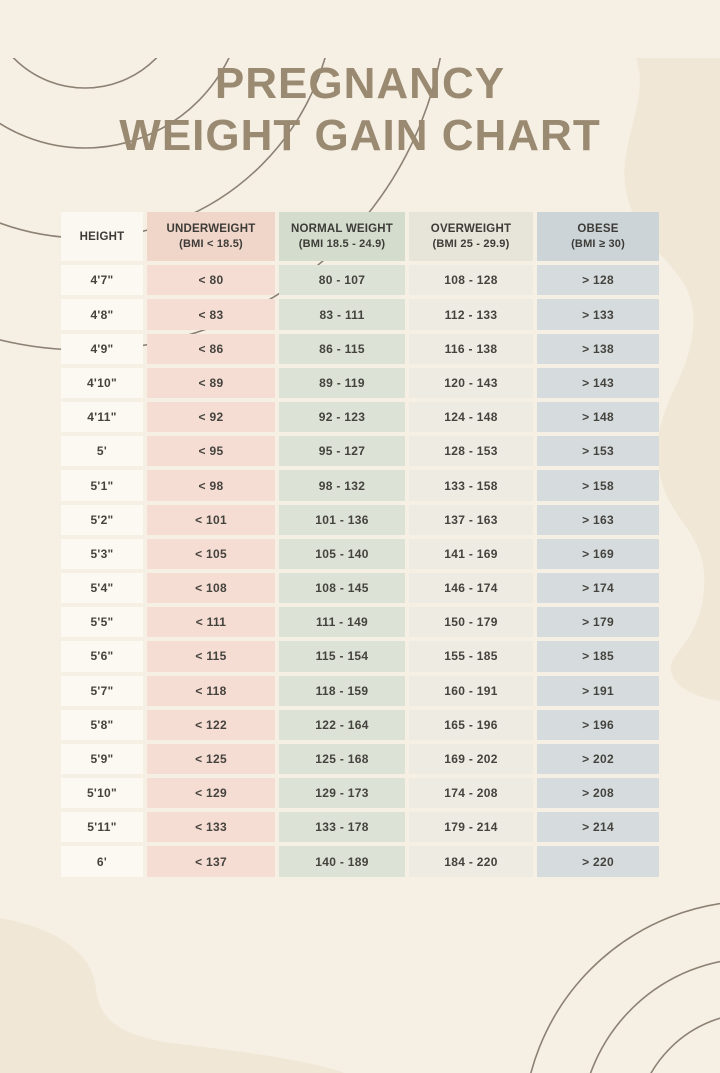 This screenshot has width=720, height=1073. Describe the element at coordinates (342, 280) in the screenshot. I see `normal-weight-cell: 80 - 107` at that location.